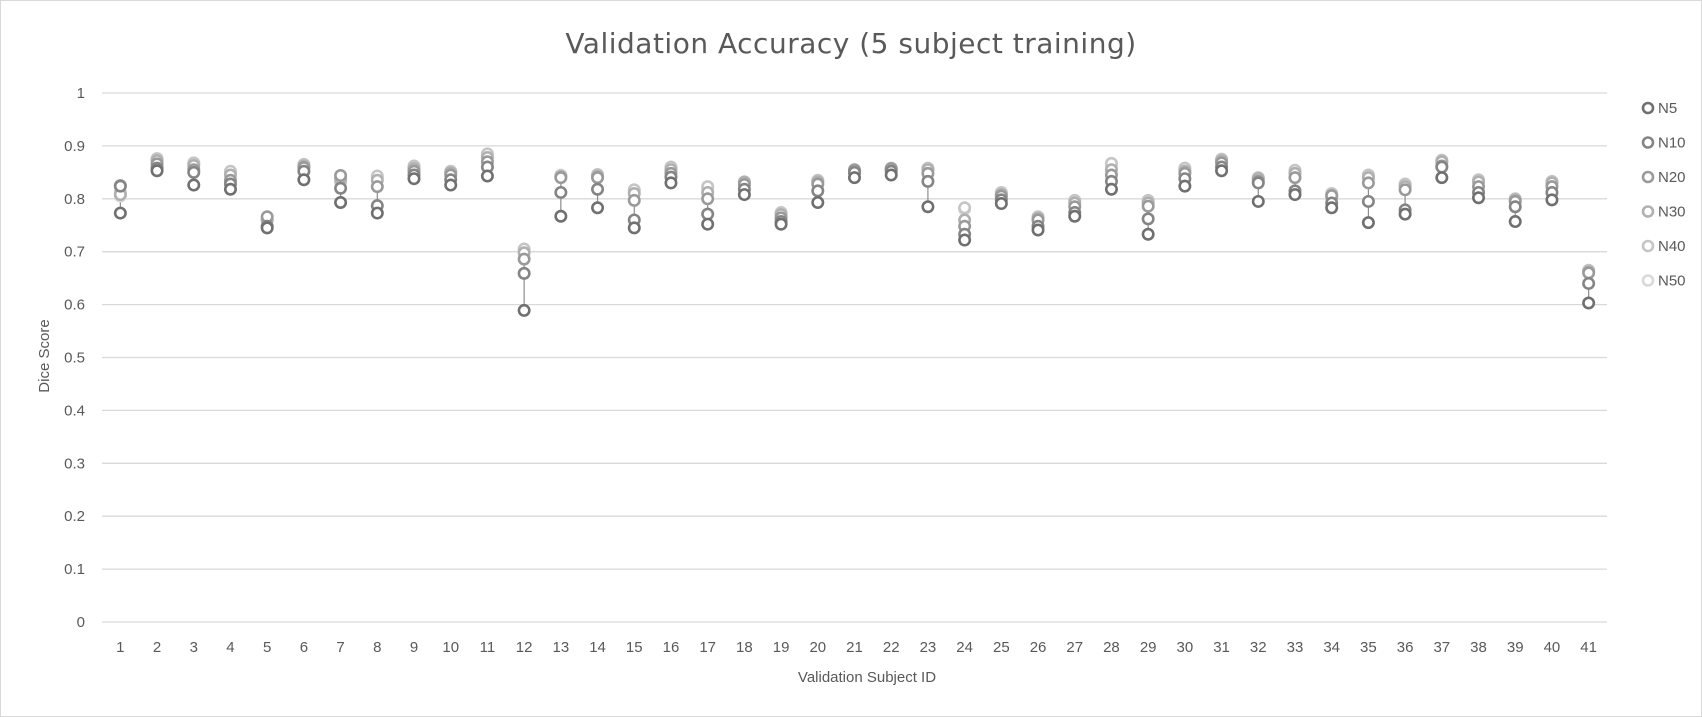  What do you see at coordinates (560, 647) in the screenshot?
I see `x-tick-label: 13` at bounding box center [560, 647].